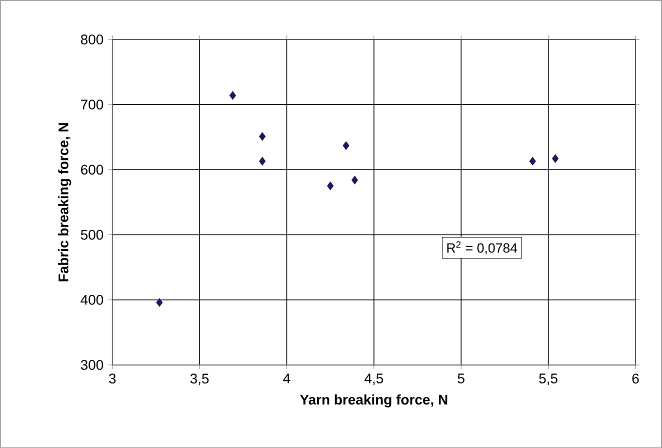  Describe the element at coordinates (65, 202) in the screenshot. I see `y-axis-title: Fabric breaking force, N` at that location.